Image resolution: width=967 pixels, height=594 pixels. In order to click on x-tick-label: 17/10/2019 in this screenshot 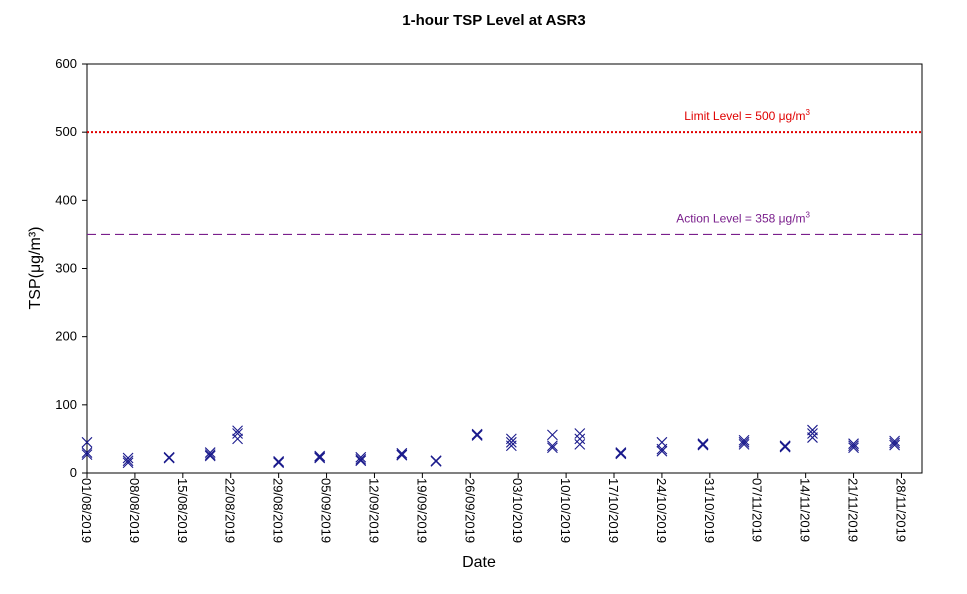, I will do `click(613, 510)`.